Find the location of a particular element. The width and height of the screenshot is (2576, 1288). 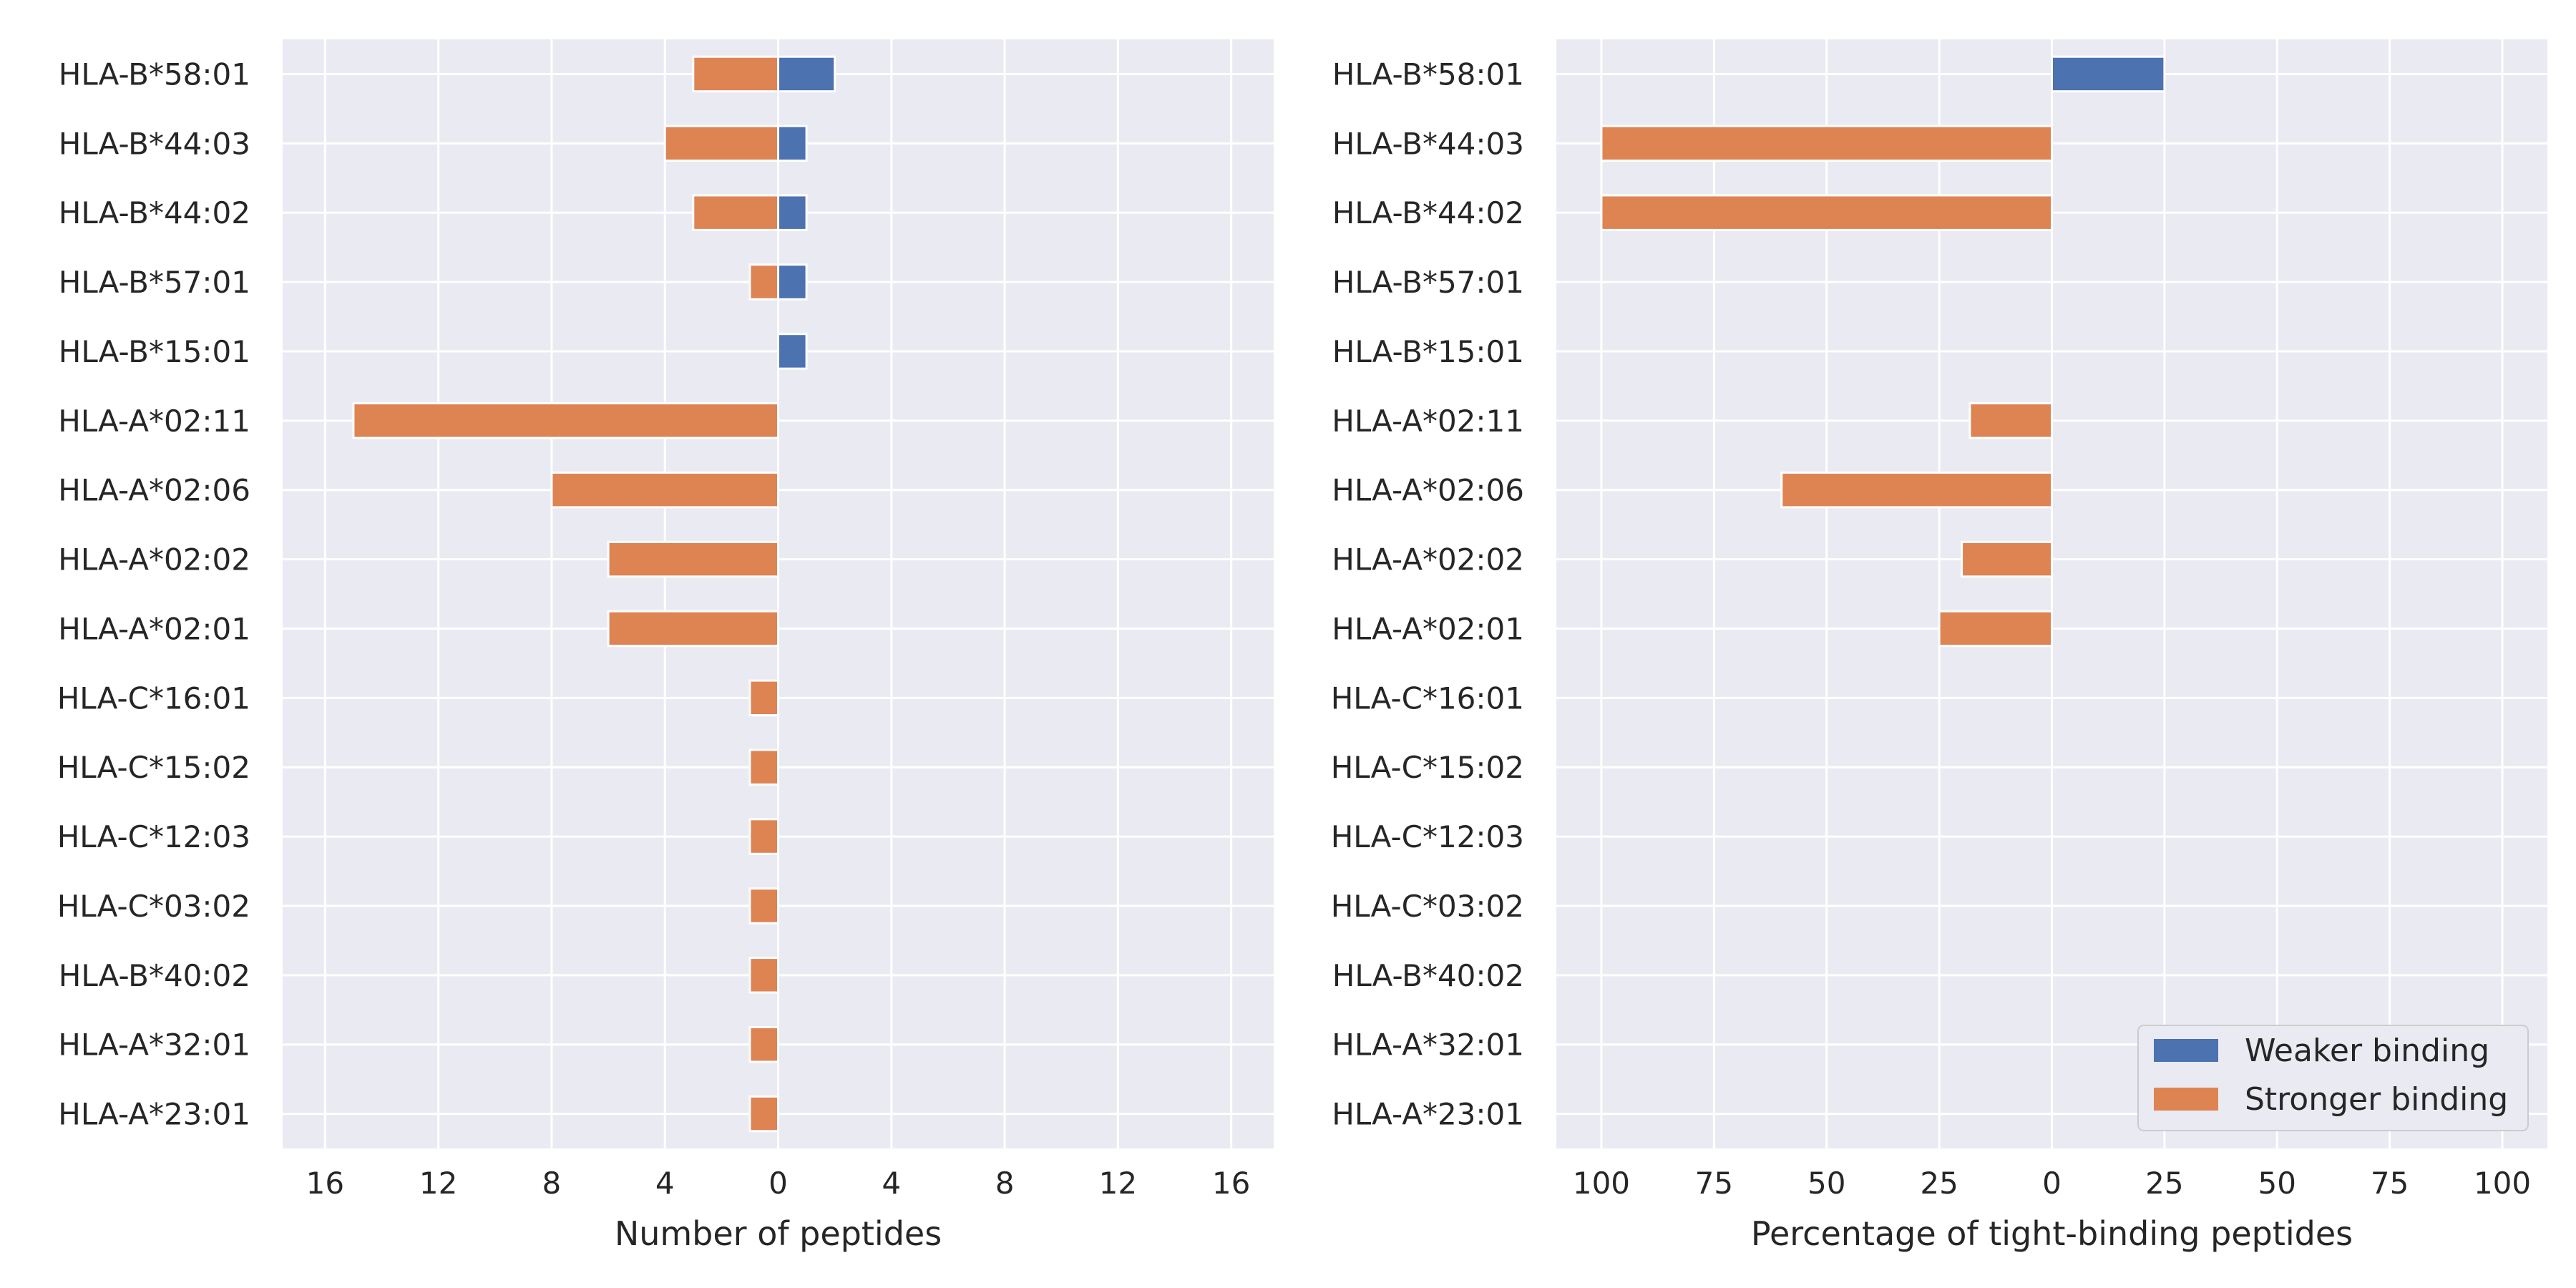

legend-frame is located at coordinates (2333, 1078).